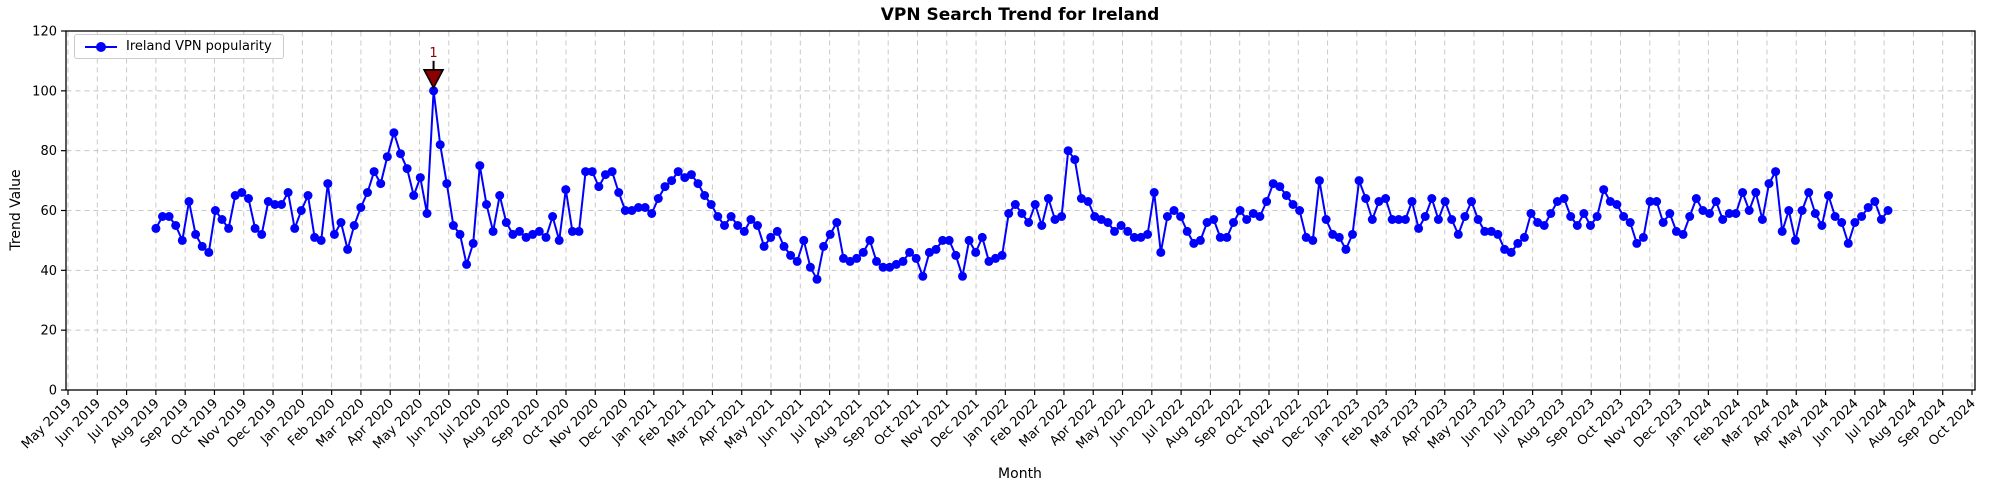 The width and height of the screenshot is (1990, 490). Describe the element at coordinates (433, 79) in the screenshot. I see `annotation-peak-marker` at that location.